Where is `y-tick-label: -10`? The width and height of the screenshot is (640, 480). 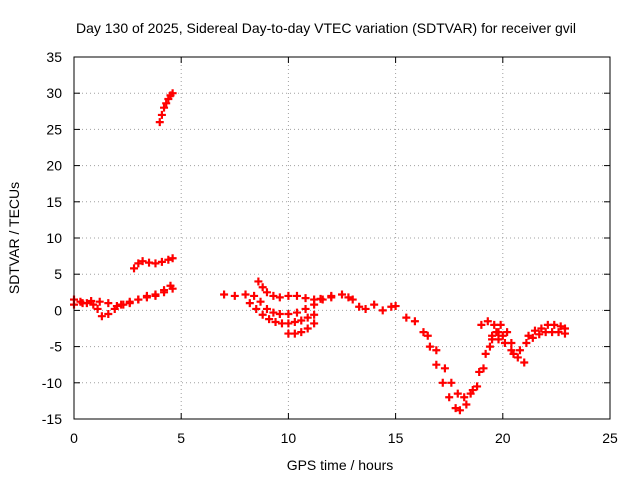
y-tick-label: -10 is located at coordinates (52, 383).